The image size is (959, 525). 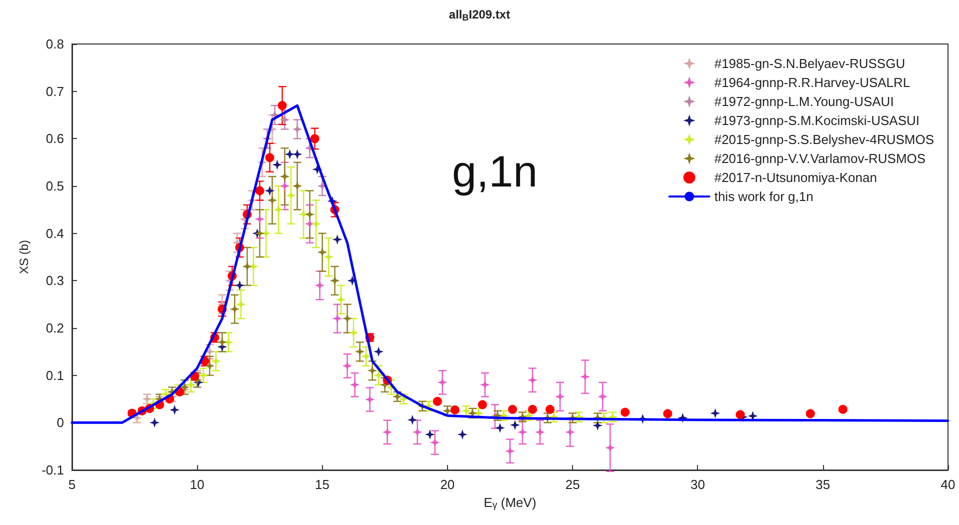 What do you see at coordinates (197, 484) in the screenshot?
I see `x-tick-label: 10` at bounding box center [197, 484].